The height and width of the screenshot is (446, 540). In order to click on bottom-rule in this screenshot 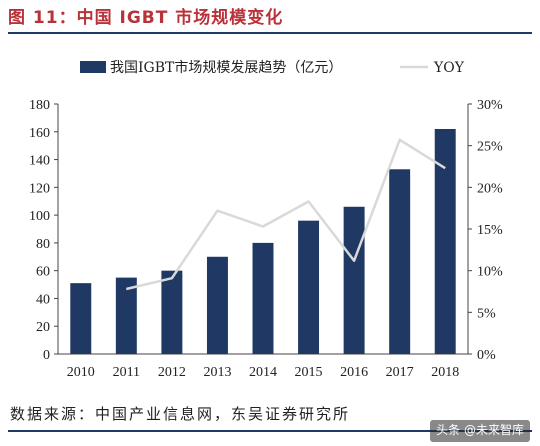, I will do `click(270, 431)`.